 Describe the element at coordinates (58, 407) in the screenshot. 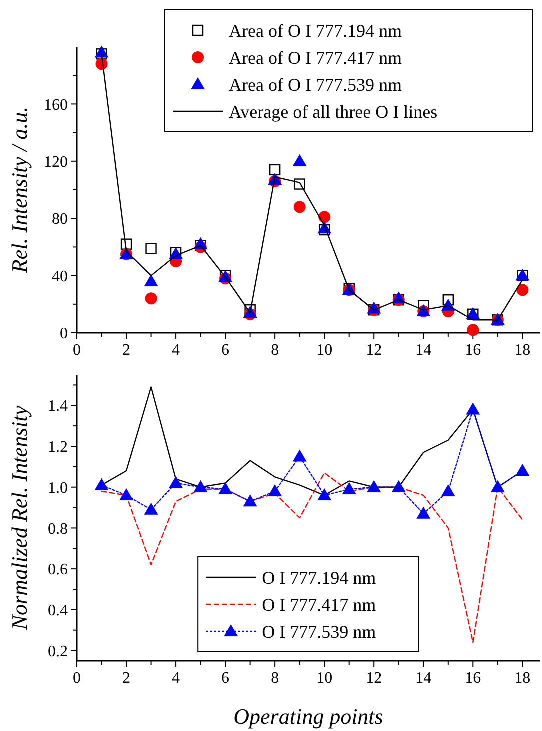

I see `y-tick-label: 1.4` at that location.